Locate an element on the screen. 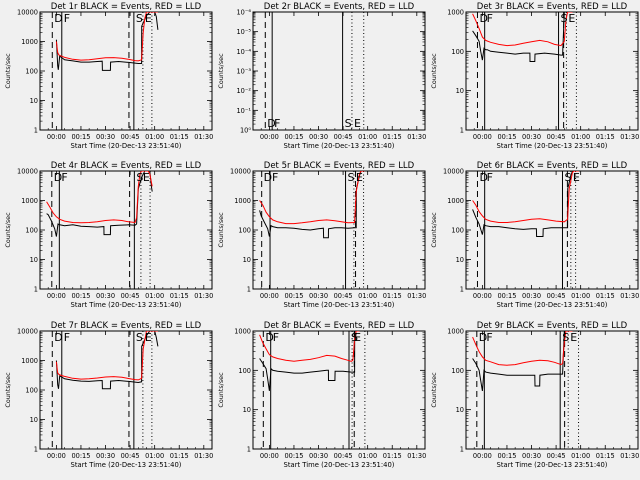  panel-title: Det 6r BLACK = Events, RED = LLD is located at coordinates (552, 166).